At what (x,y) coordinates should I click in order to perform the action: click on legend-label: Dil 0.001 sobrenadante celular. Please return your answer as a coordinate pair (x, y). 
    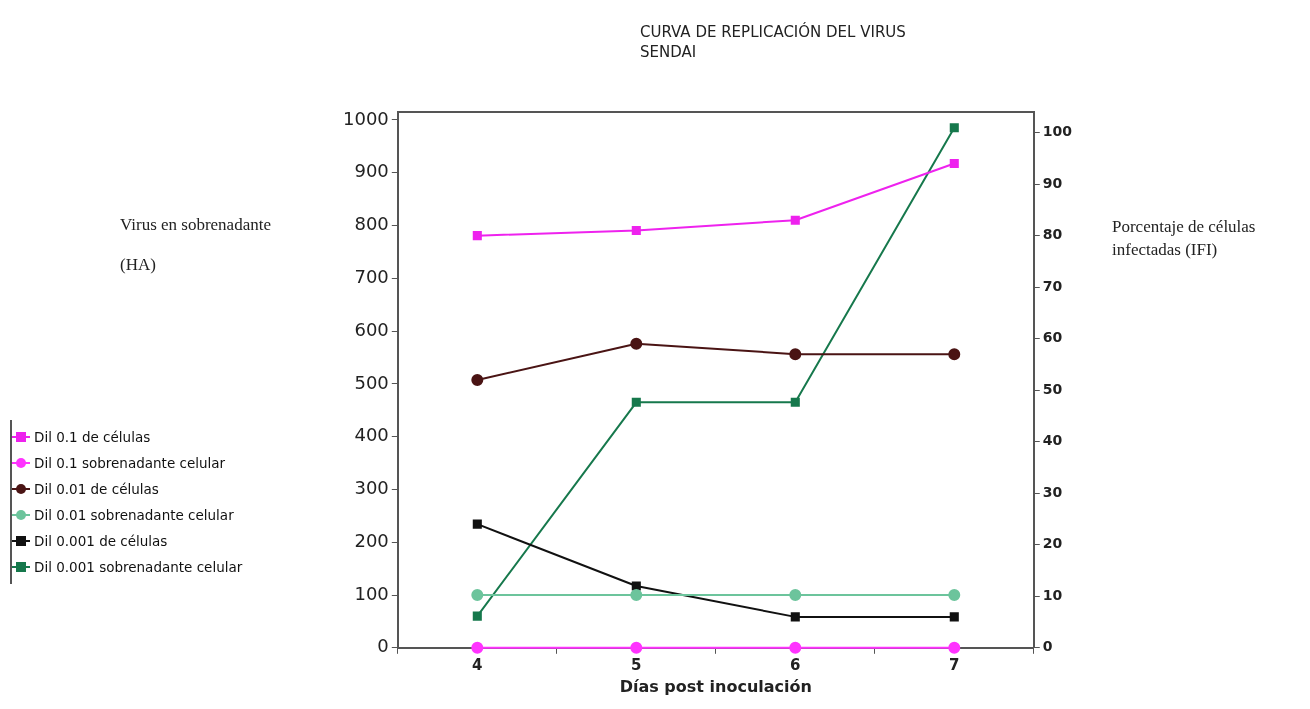
    Looking at the image, I should click on (138, 567).